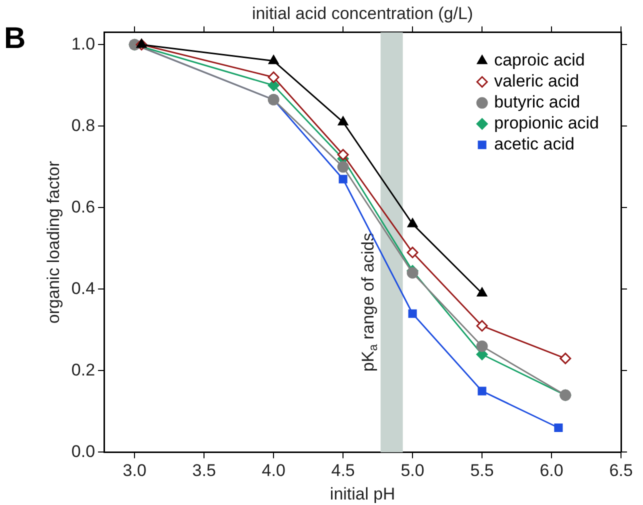  I want to click on y-tick-label: 0.8, so click(83, 125).